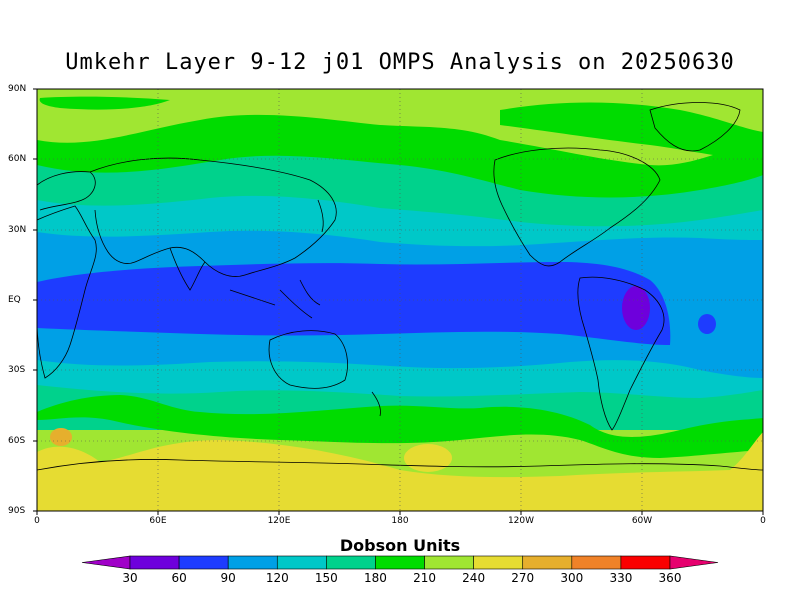 The image size is (800, 600). I want to click on band-south-green, so click(400, 426).